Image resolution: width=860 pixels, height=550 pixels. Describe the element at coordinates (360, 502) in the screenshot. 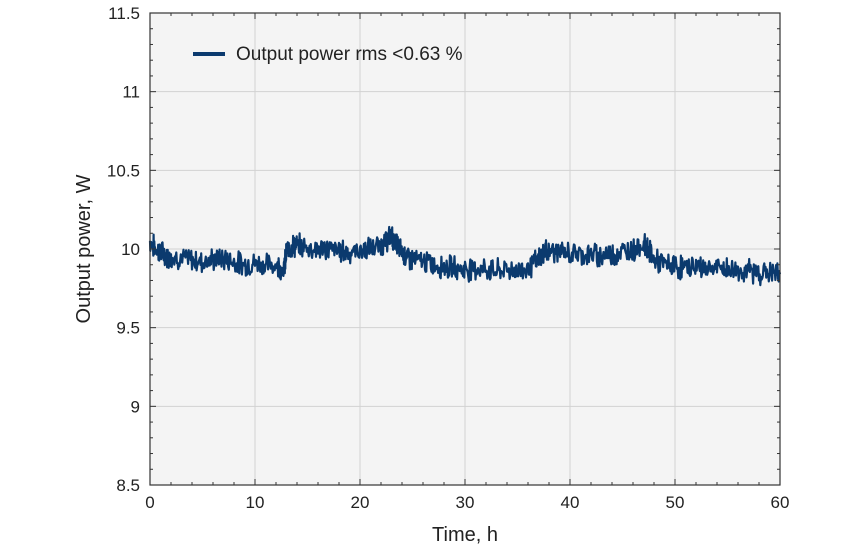

I see `x-tick-label: 20` at that location.